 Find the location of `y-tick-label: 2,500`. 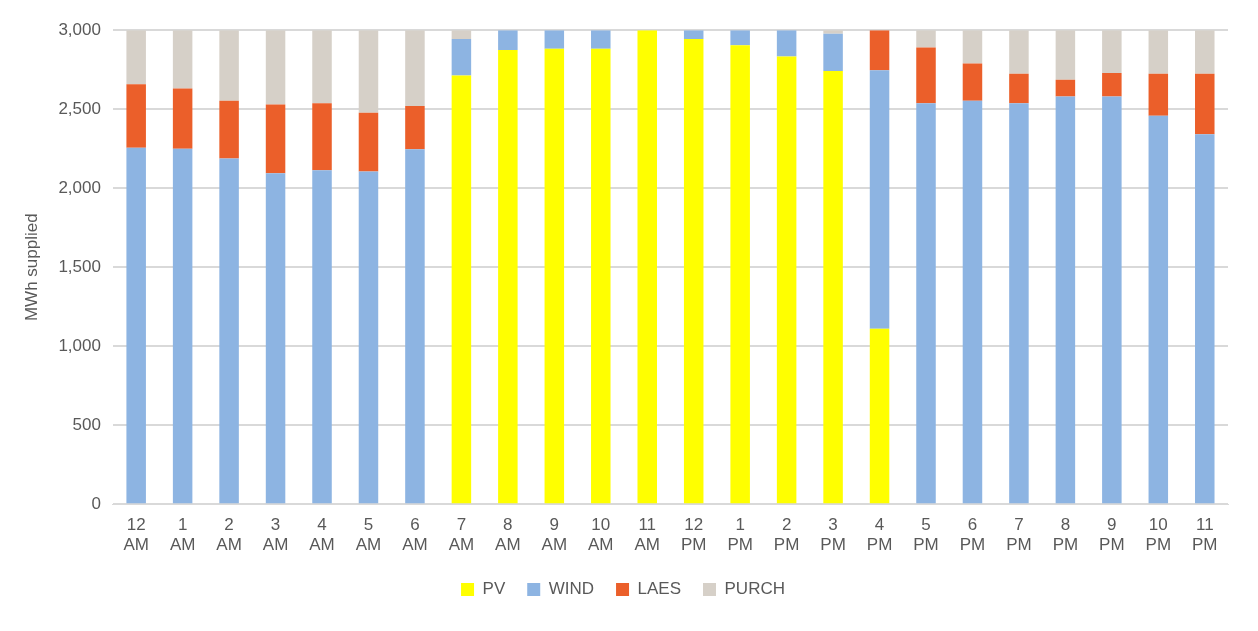

y-tick-label: 2,500 is located at coordinates (79, 108).